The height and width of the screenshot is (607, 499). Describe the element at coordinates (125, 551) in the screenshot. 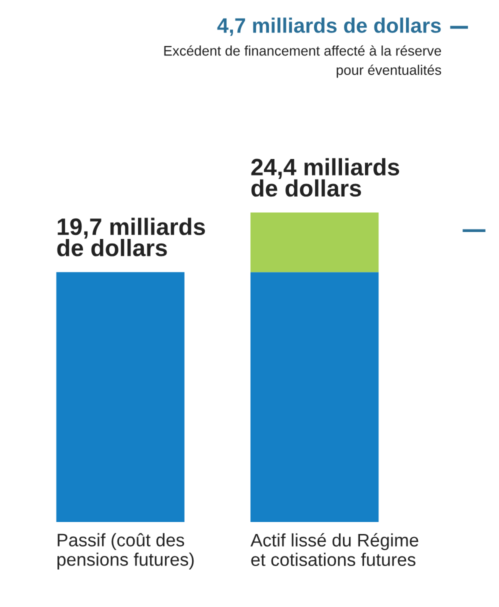

I see `x-tick-label: Passif (coût des pensions futures)` at that location.